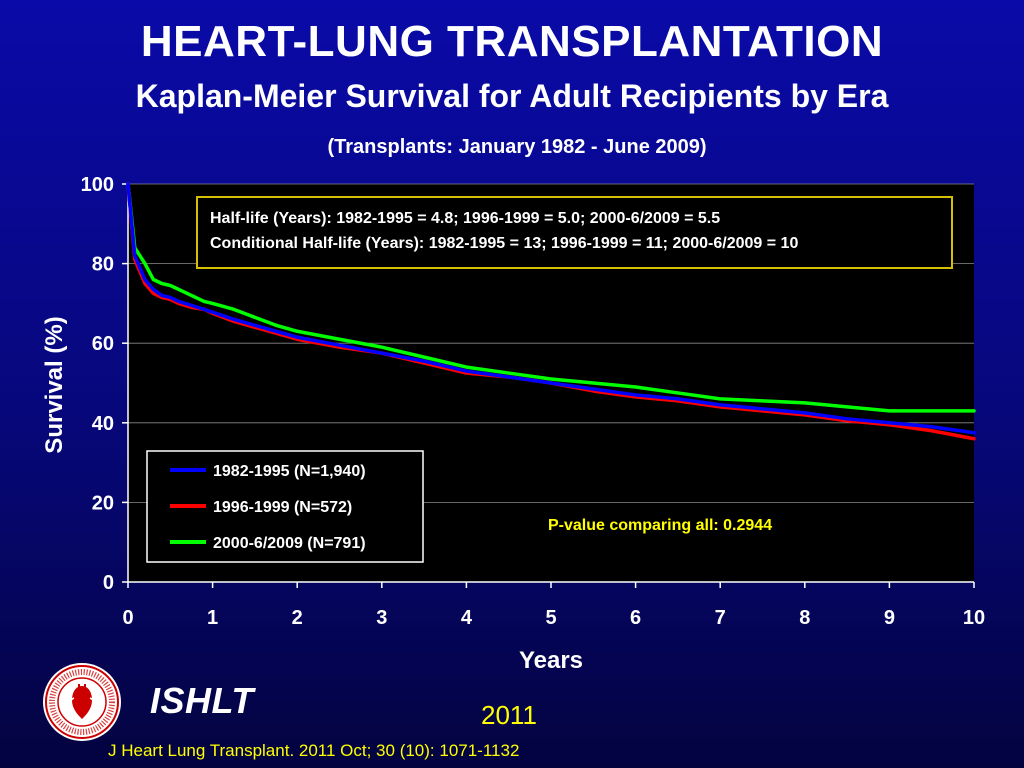  Describe the element at coordinates (509, 715) in the screenshot. I see `report-year: 2011` at that location.